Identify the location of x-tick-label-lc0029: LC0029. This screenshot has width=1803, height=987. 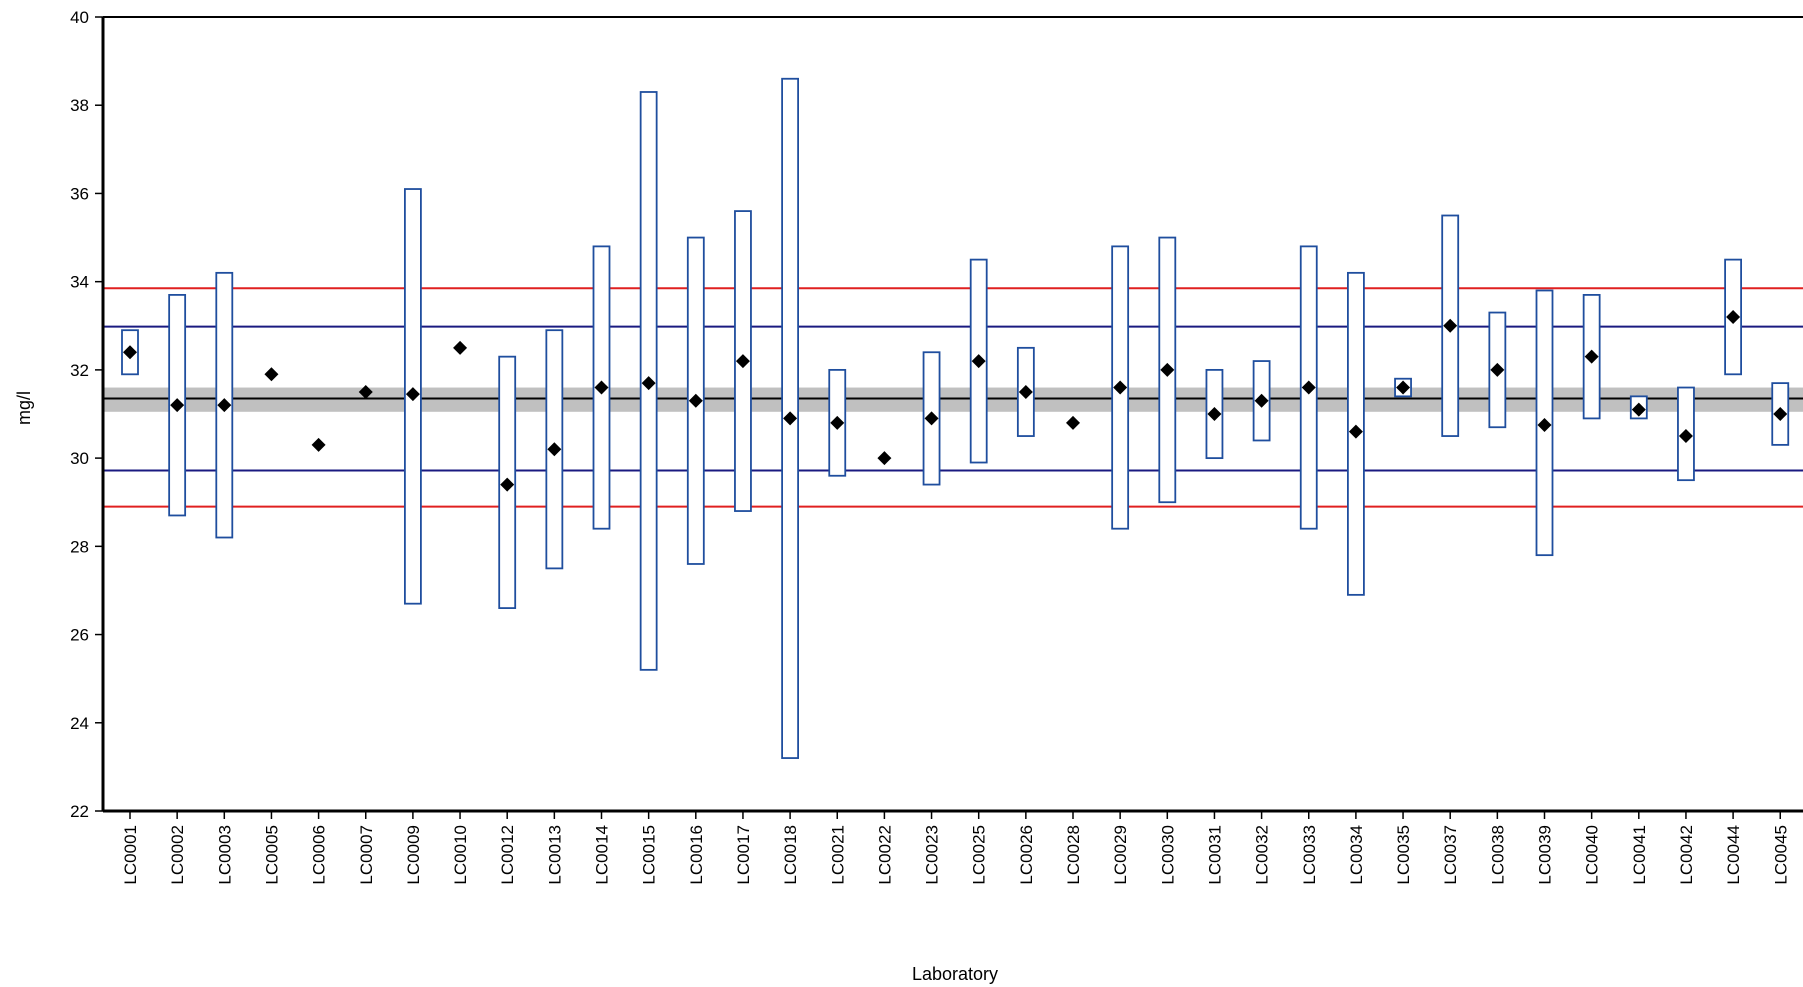
(1120, 855).